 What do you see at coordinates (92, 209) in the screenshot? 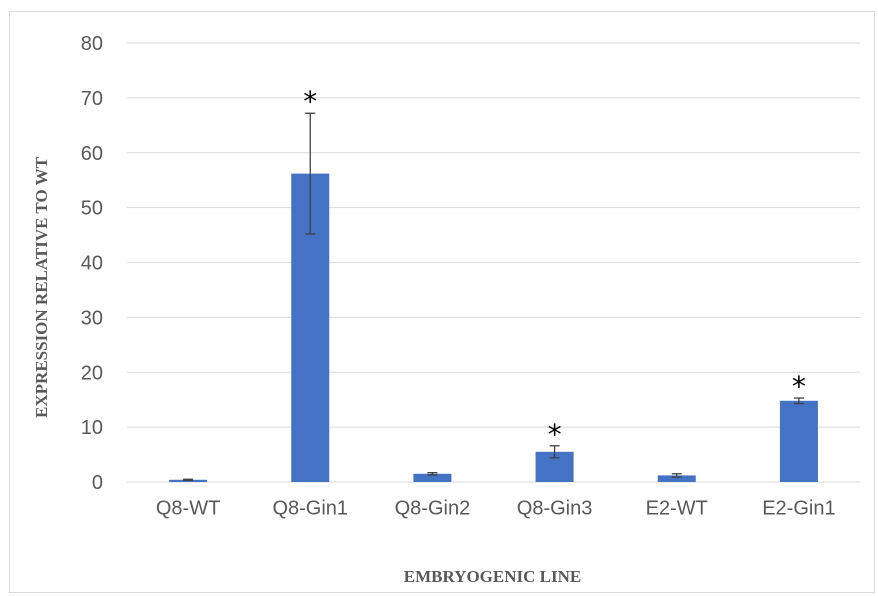
I see `y-tick-label: 50` at bounding box center [92, 209].